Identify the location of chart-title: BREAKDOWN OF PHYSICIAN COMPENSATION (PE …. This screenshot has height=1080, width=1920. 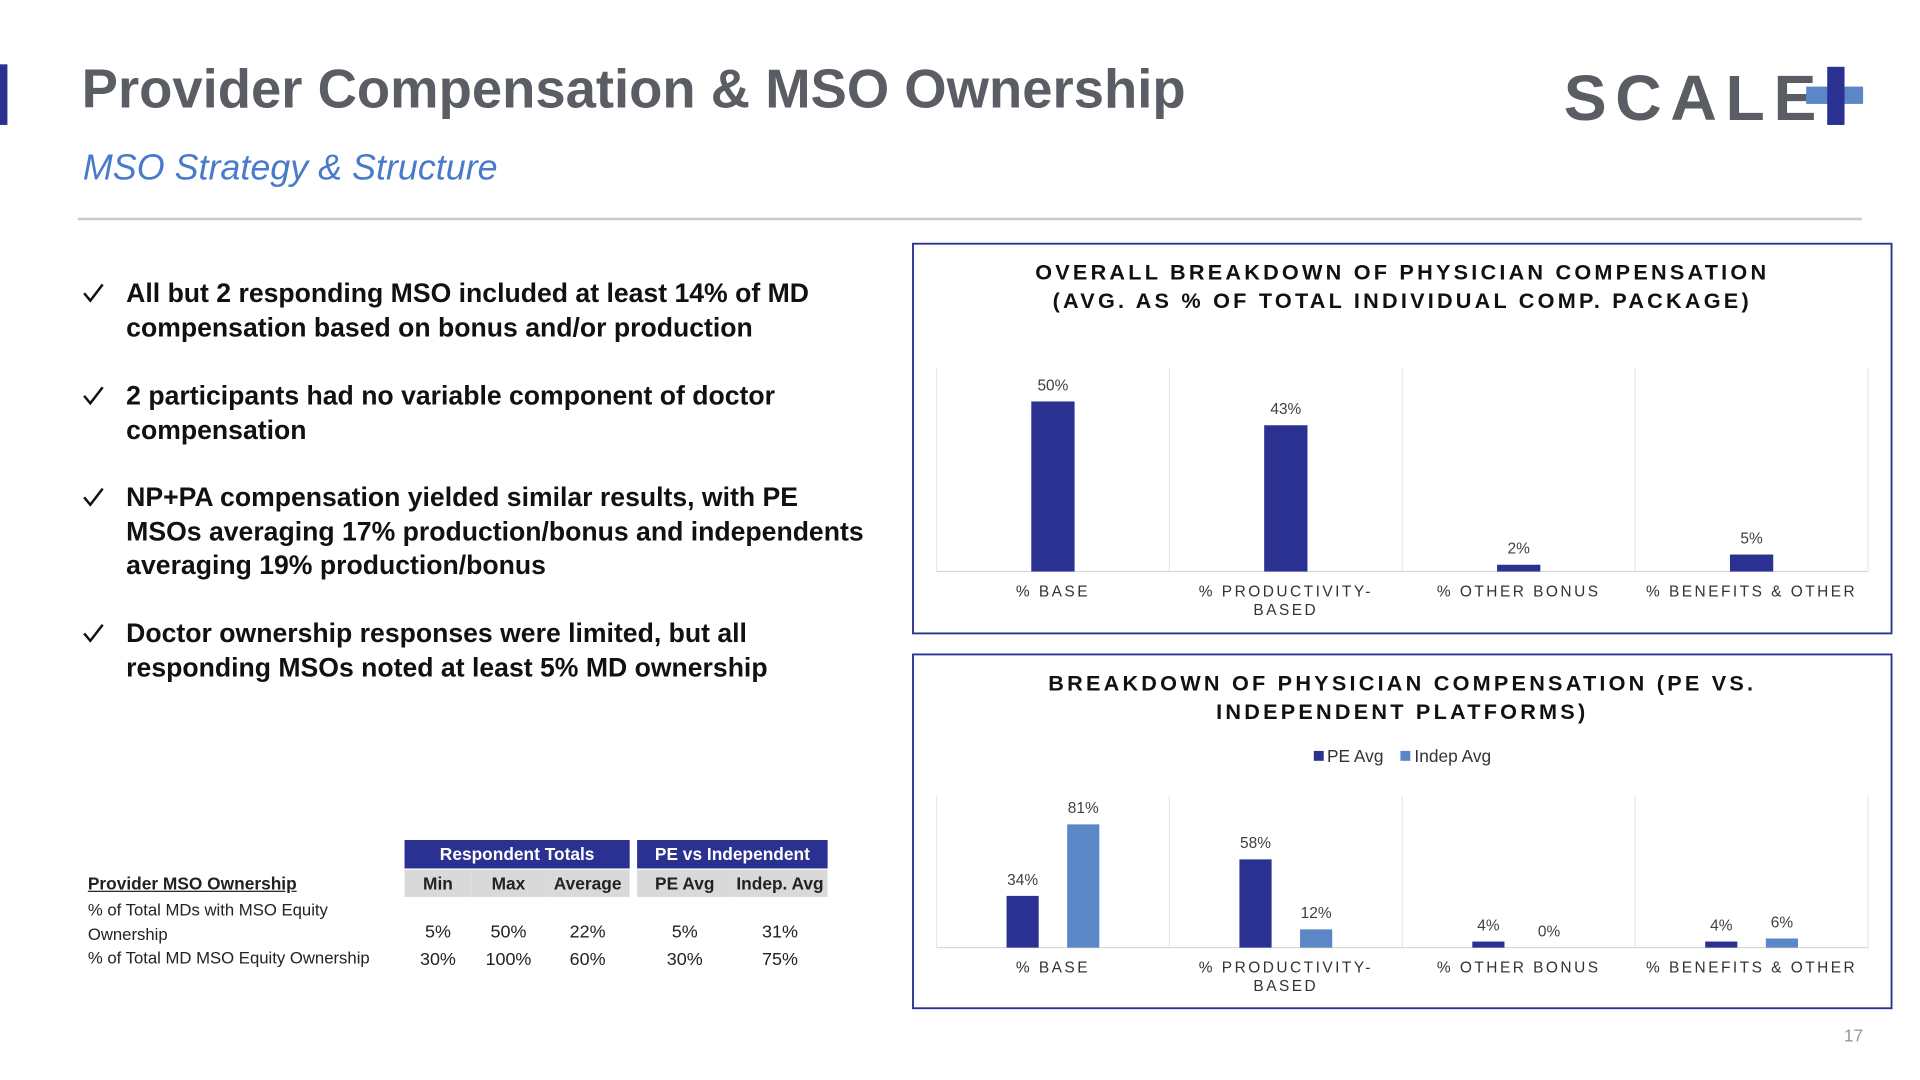
(1402, 697).